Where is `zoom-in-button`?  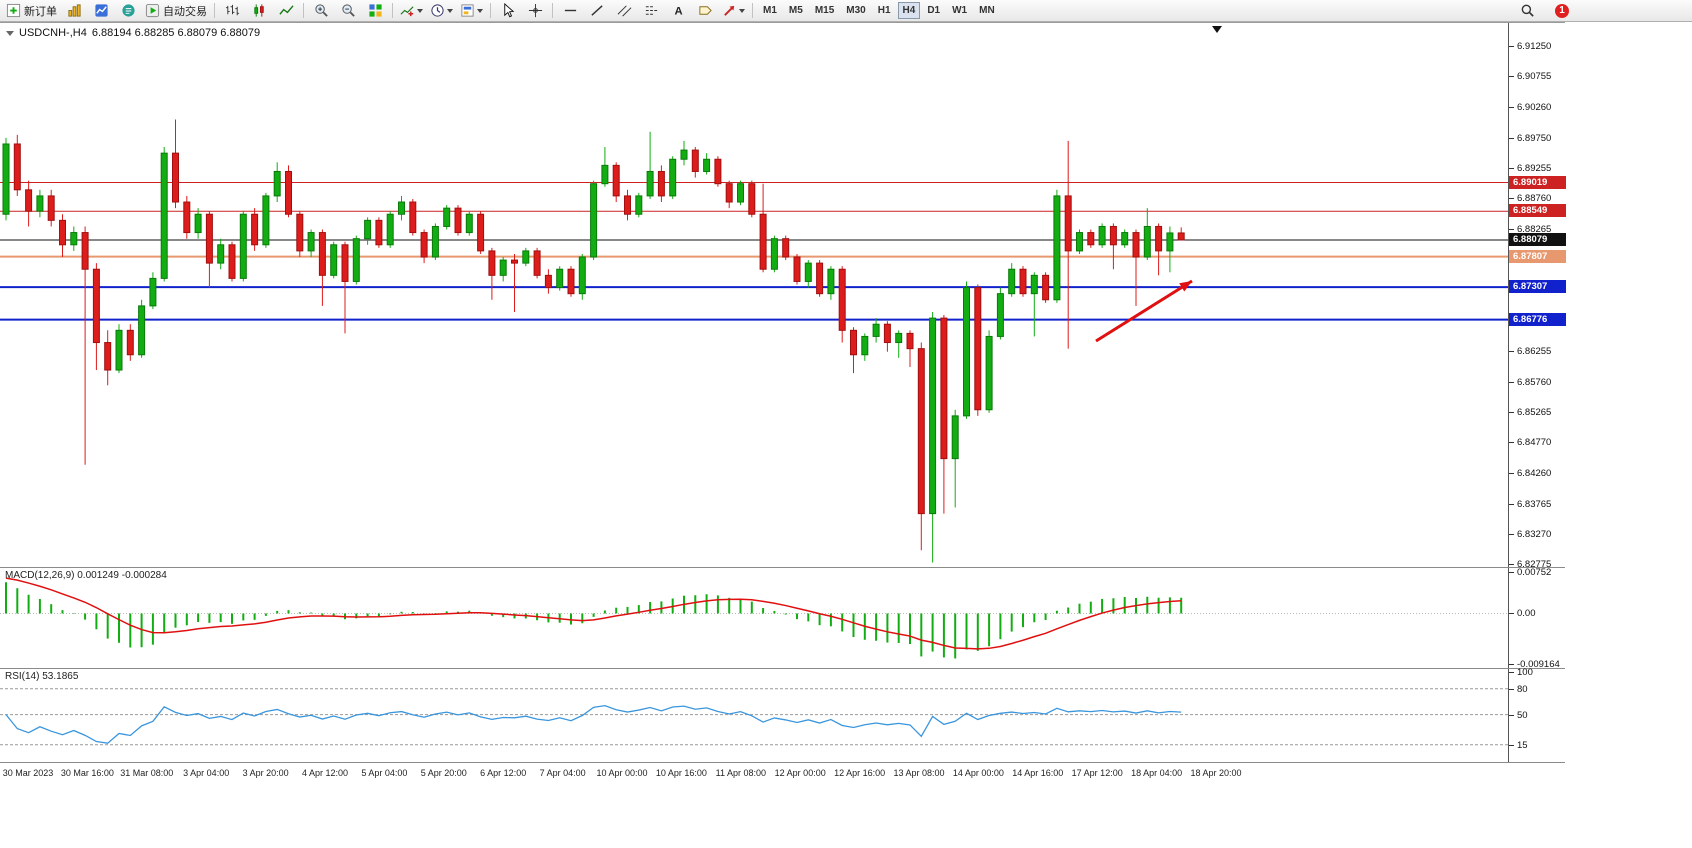 zoom-in-button is located at coordinates (321, 11).